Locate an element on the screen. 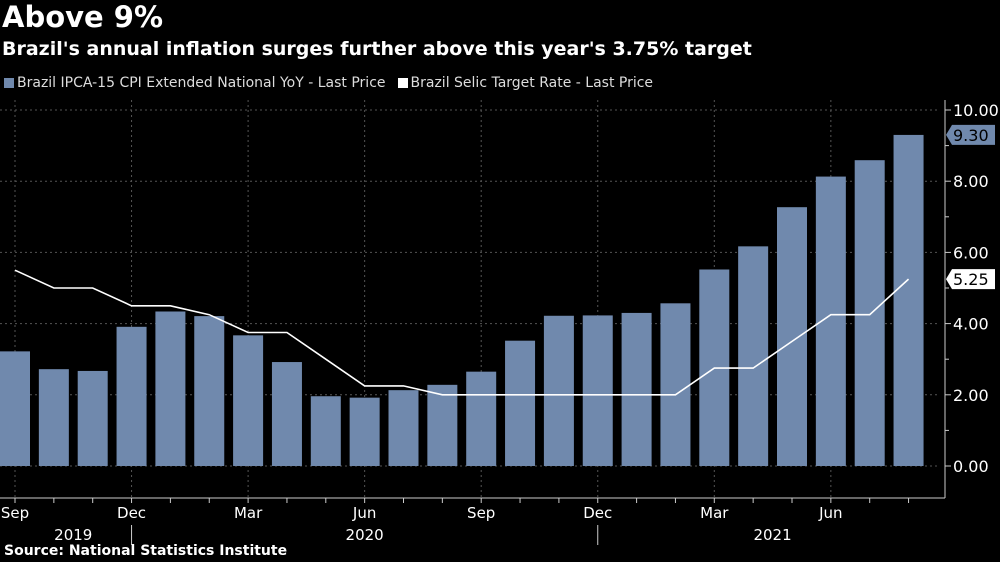  y-tick-label: 4.00 is located at coordinates (971, 324).